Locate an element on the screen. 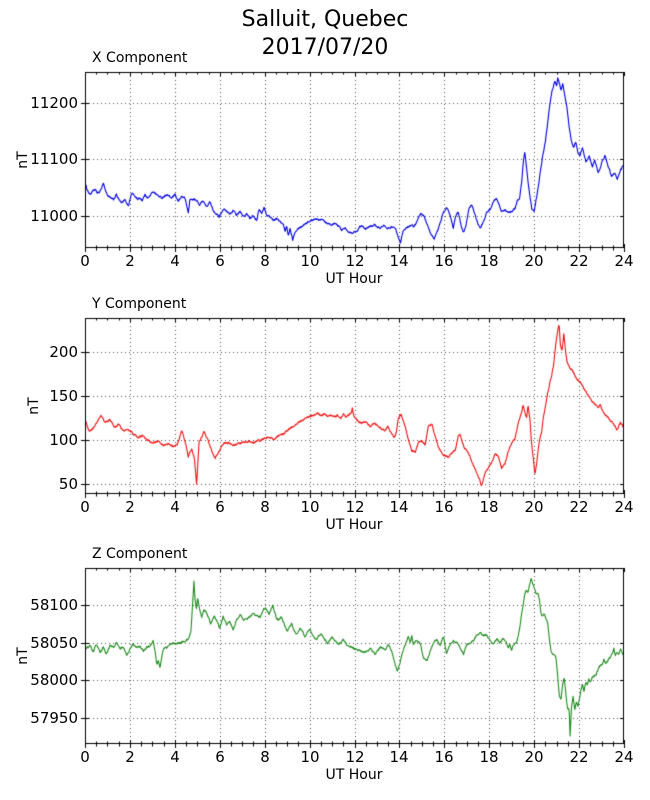 This screenshot has width=650, height=800. y-tick-label: 57950 is located at coordinates (54, 718).